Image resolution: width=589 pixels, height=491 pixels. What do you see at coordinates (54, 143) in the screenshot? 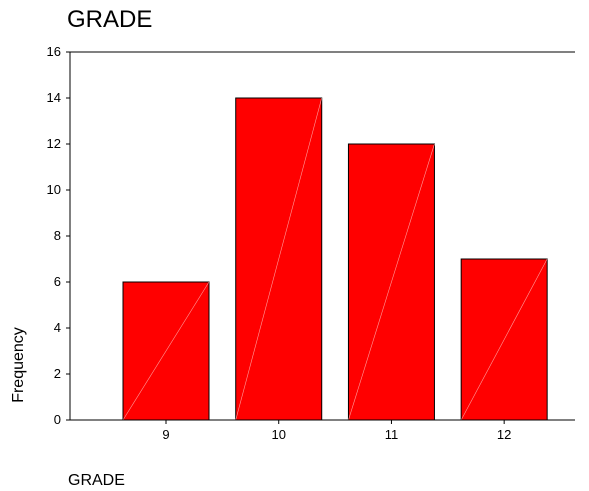
I see `y-tick-label-12: 12` at bounding box center [54, 143].